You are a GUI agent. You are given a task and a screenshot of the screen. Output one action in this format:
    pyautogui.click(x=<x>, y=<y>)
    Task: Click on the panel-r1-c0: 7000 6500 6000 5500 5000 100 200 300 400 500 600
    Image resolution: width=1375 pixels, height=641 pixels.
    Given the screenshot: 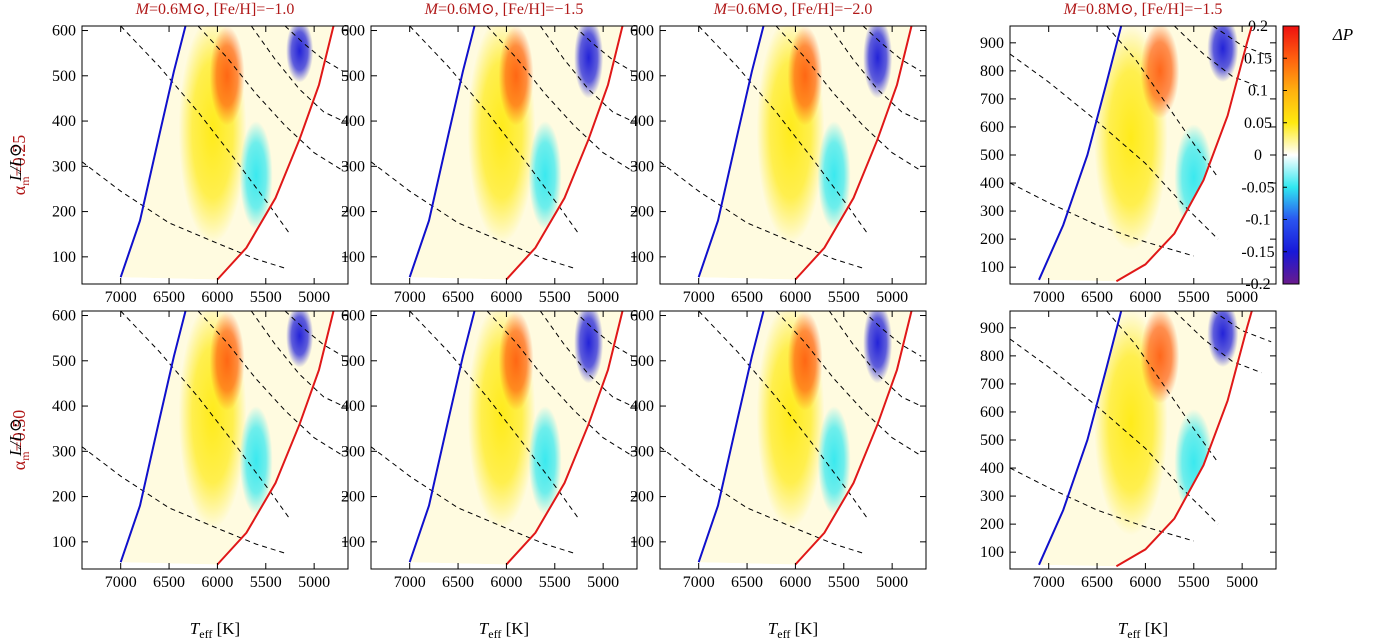 What is the action you would take?
    pyautogui.click(x=200, y=449)
    